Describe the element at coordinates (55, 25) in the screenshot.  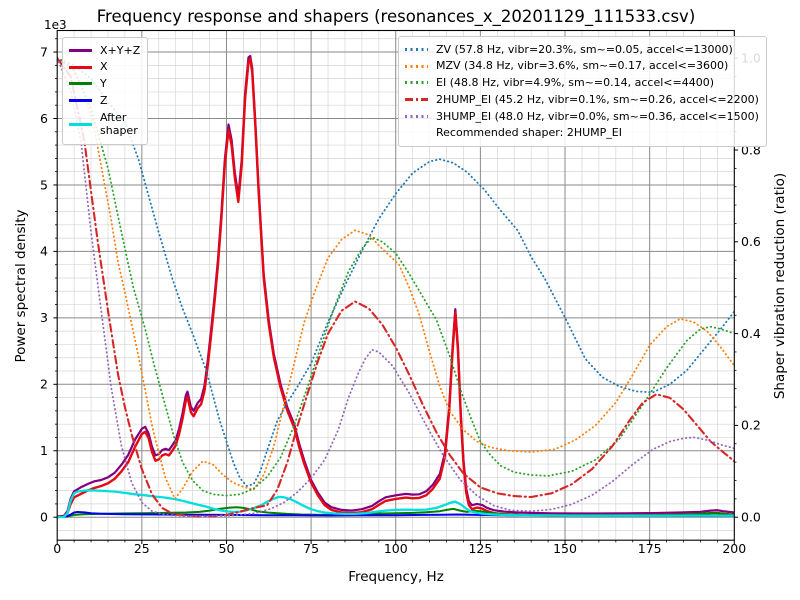
I see `y-axis-offset-text: 1e3` at that location.